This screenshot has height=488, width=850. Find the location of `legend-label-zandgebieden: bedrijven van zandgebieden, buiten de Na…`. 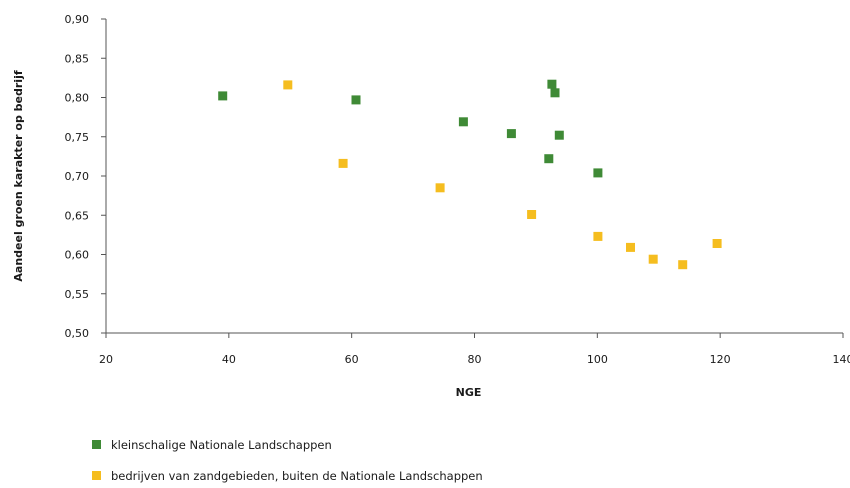

legend-label-zandgebieden: bedrijven van zandgebieden, buiten de Na… is located at coordinates (297, 476).